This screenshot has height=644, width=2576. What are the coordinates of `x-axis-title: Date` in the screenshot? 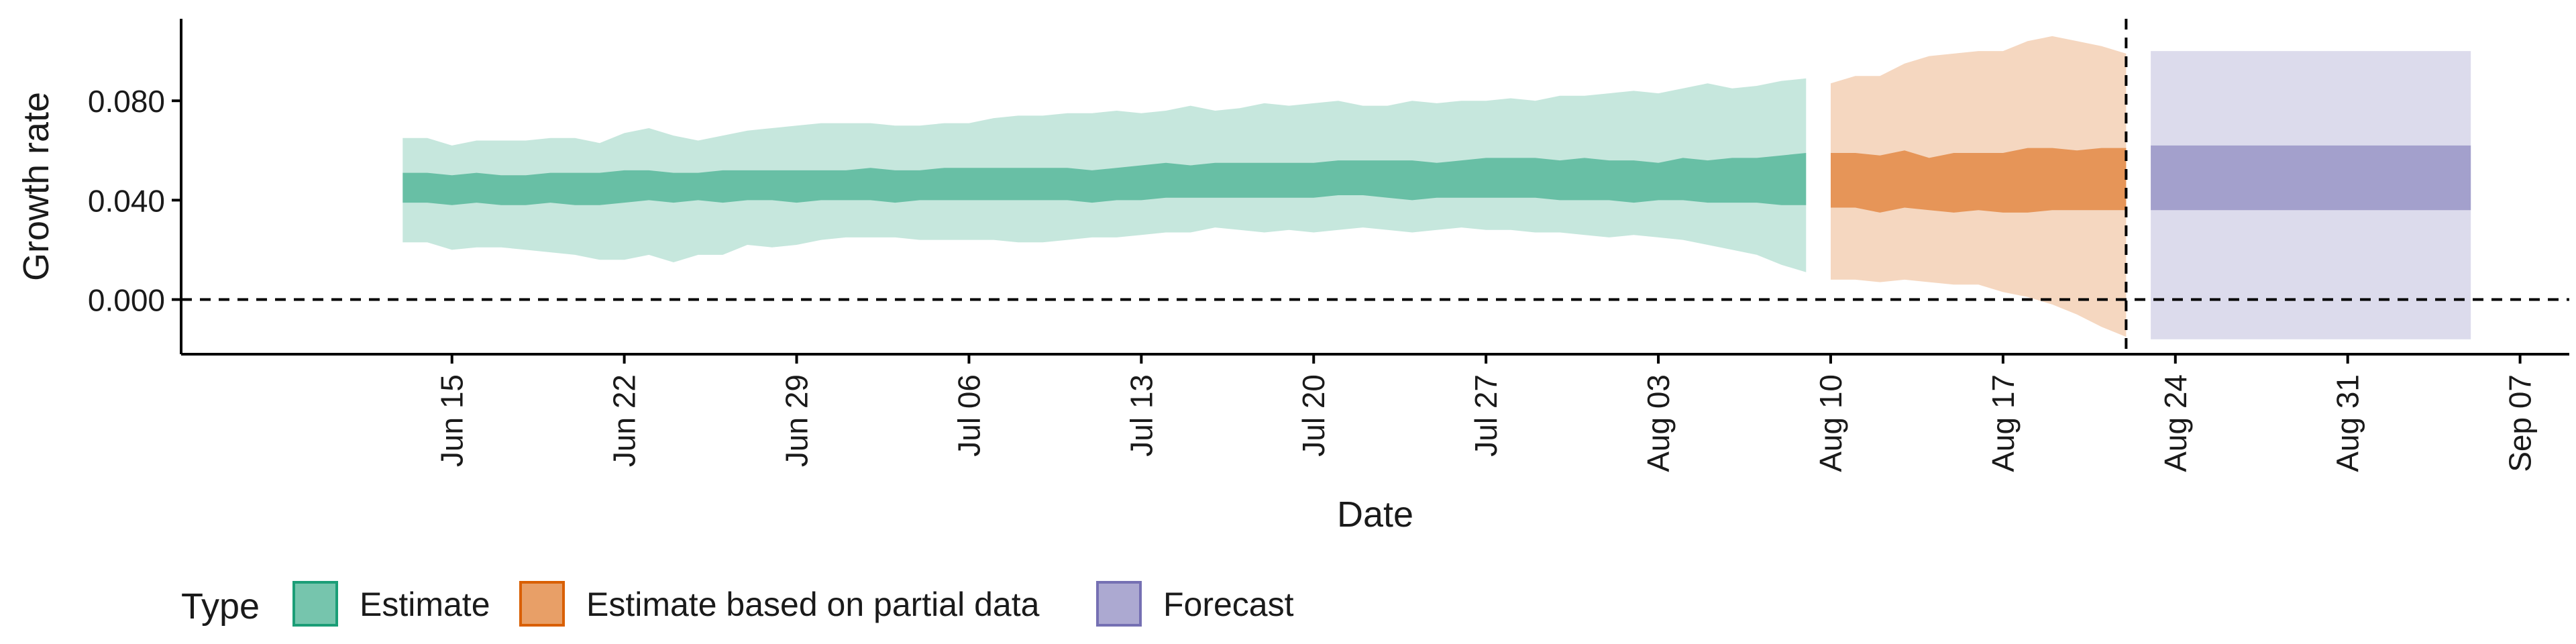 It's located at (1375, 514).